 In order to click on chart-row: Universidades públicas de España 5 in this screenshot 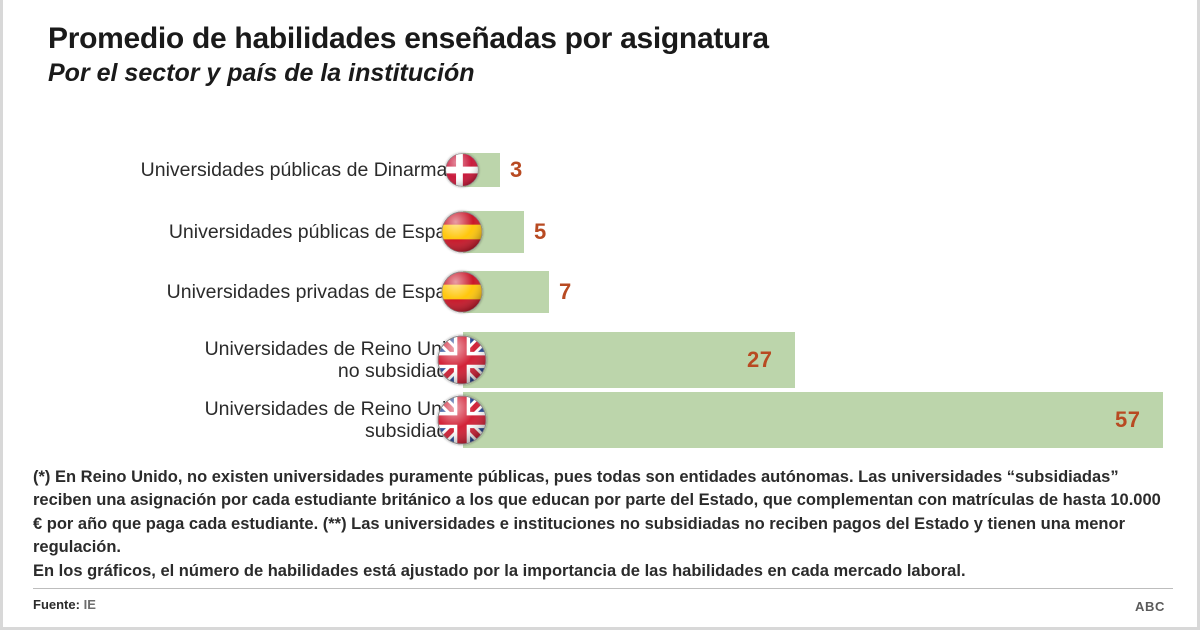, I will do `click(601, 232)`.